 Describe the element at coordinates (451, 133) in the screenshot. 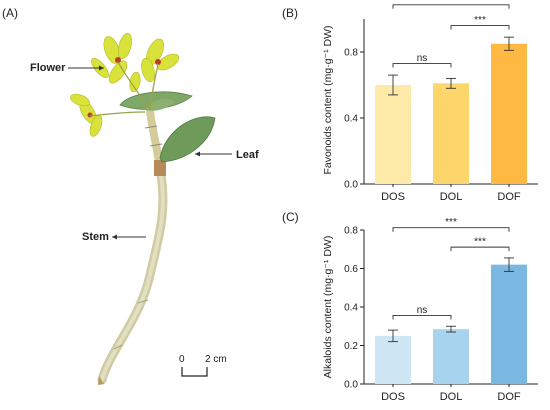

I see `panel-b-bar-dol` at that location.